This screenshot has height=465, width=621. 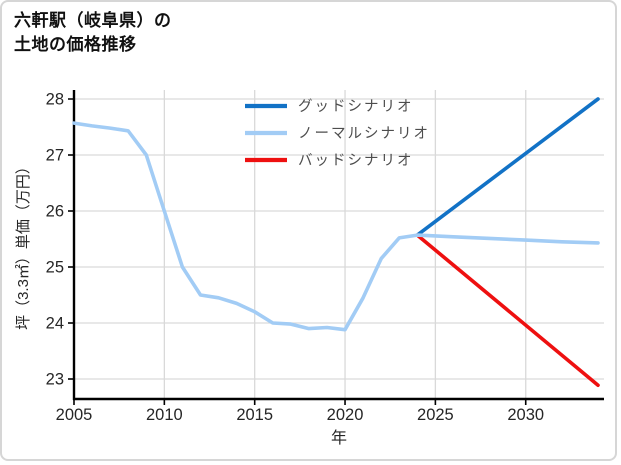 I want to click on y-tick-label: 27, so click(x=55, y=156).